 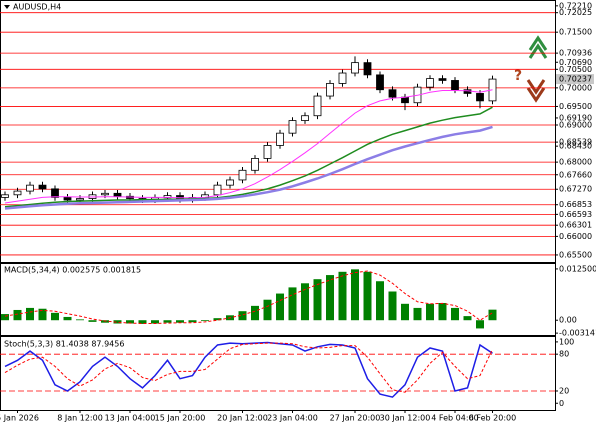 I want to click on y-tick-label: 0.012500, so click(x=577, y=268).